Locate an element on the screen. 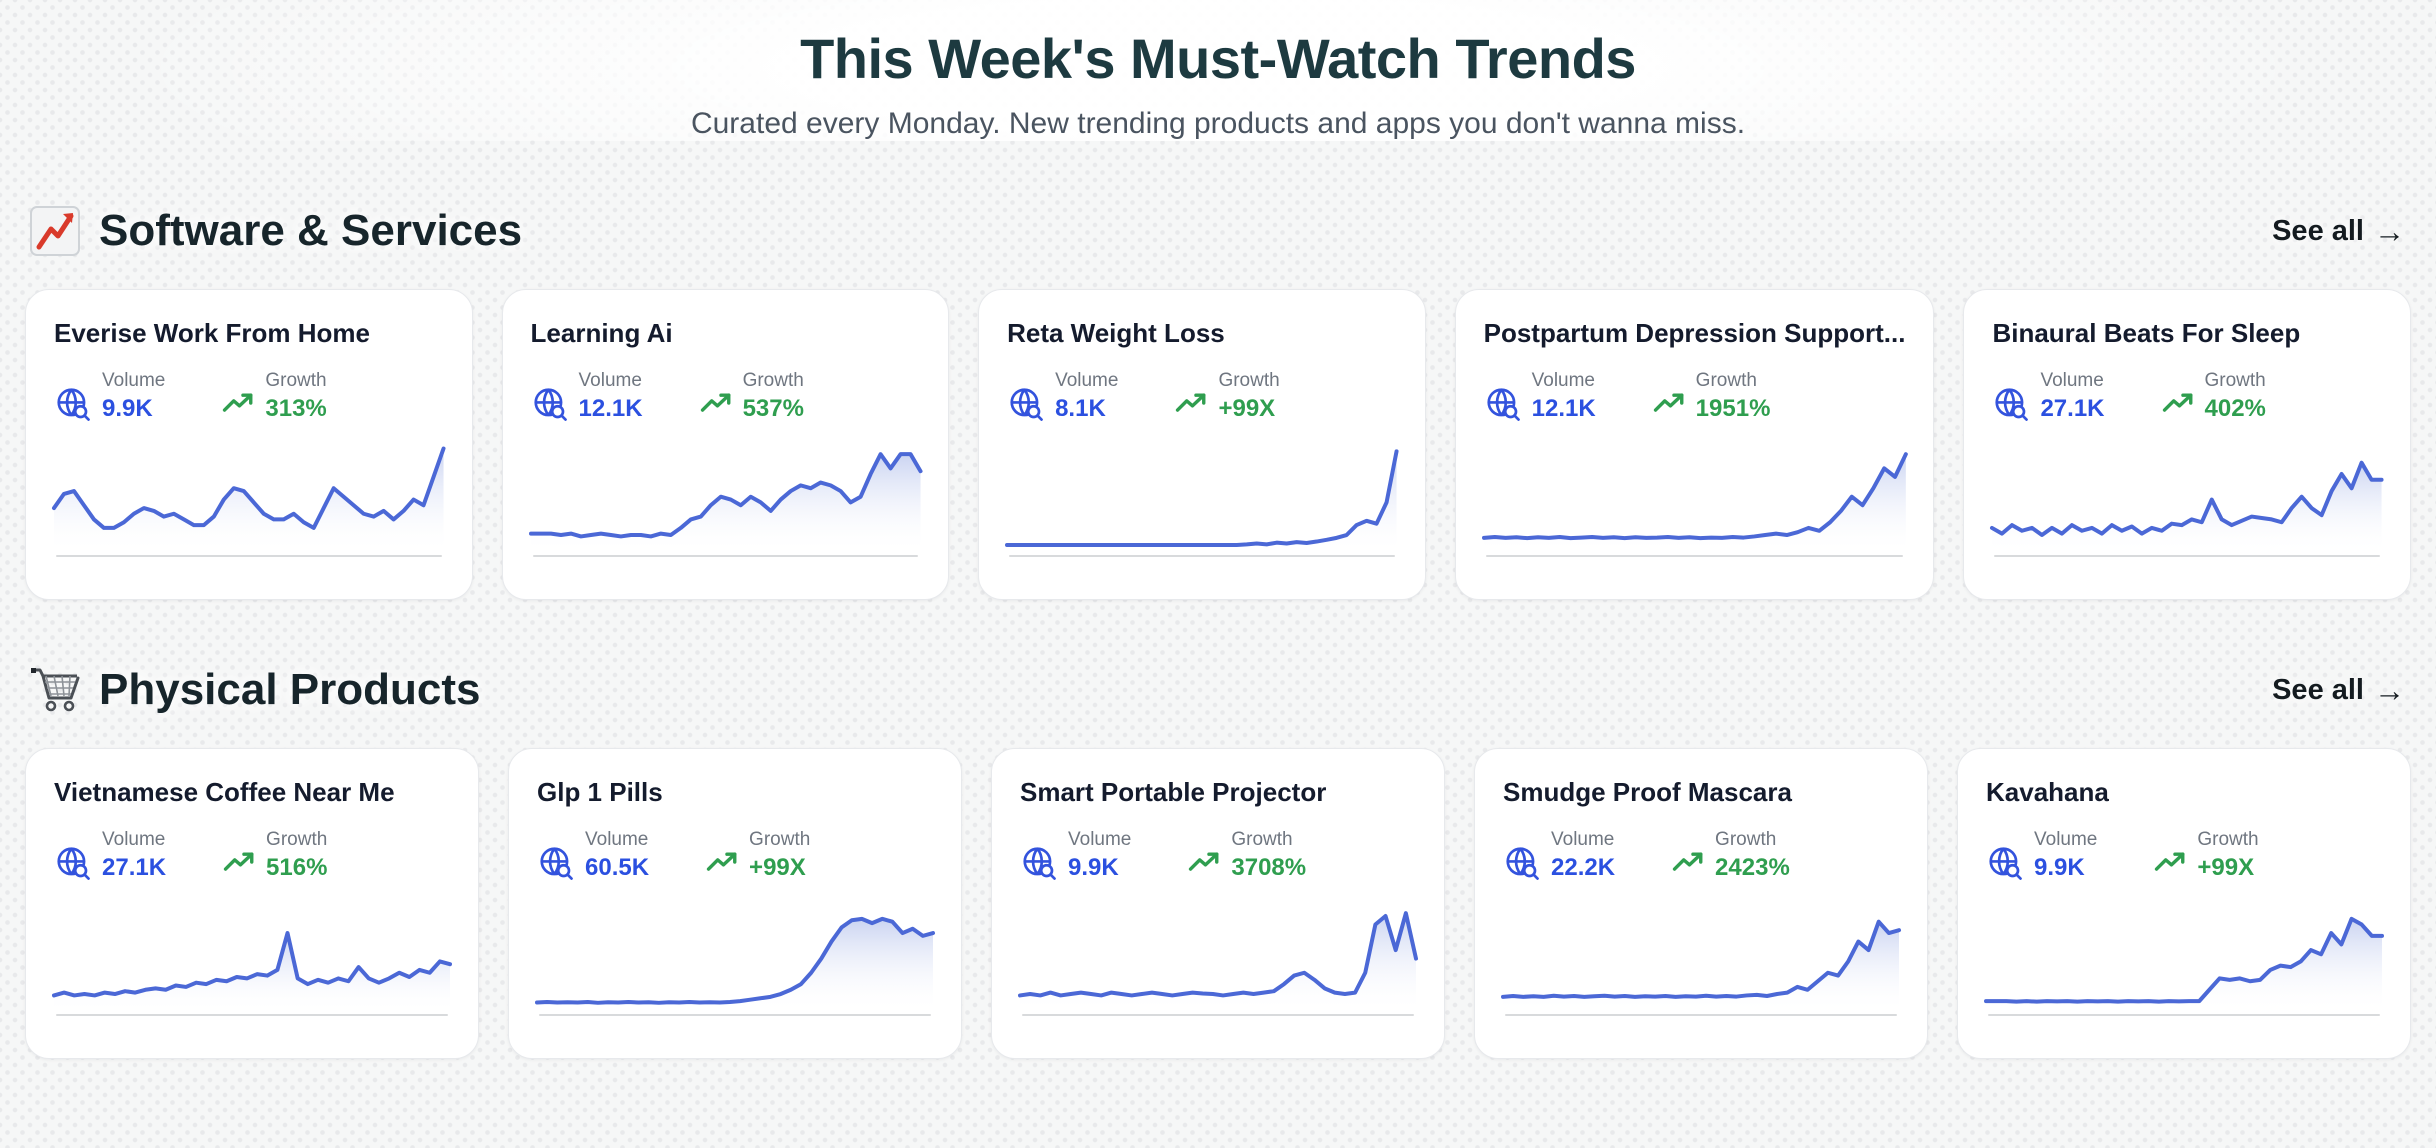  growth-value: 313% is located at coordinates (296, 408).